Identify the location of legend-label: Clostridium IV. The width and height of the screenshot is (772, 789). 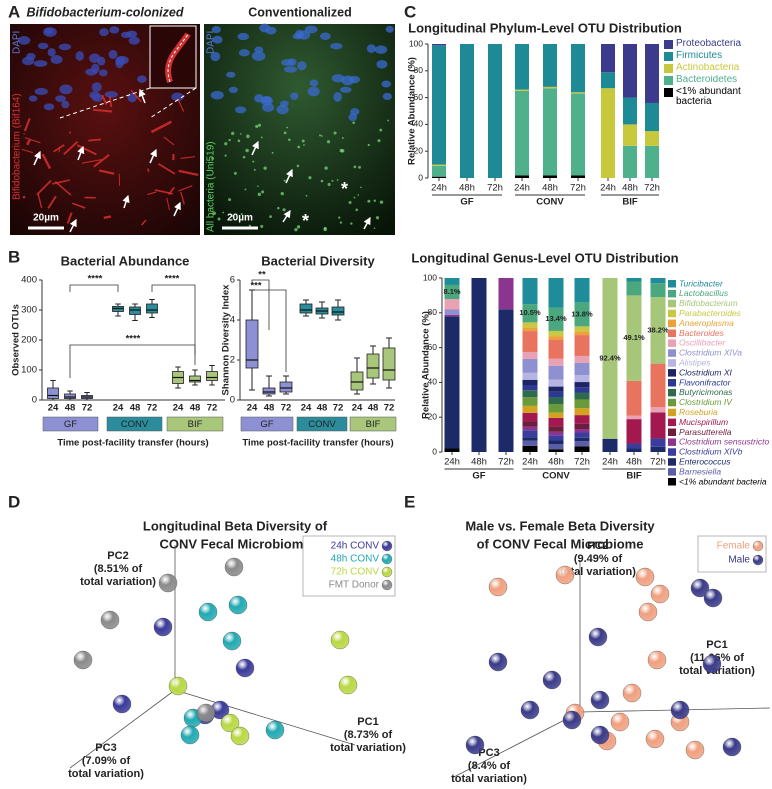
(706, 402).